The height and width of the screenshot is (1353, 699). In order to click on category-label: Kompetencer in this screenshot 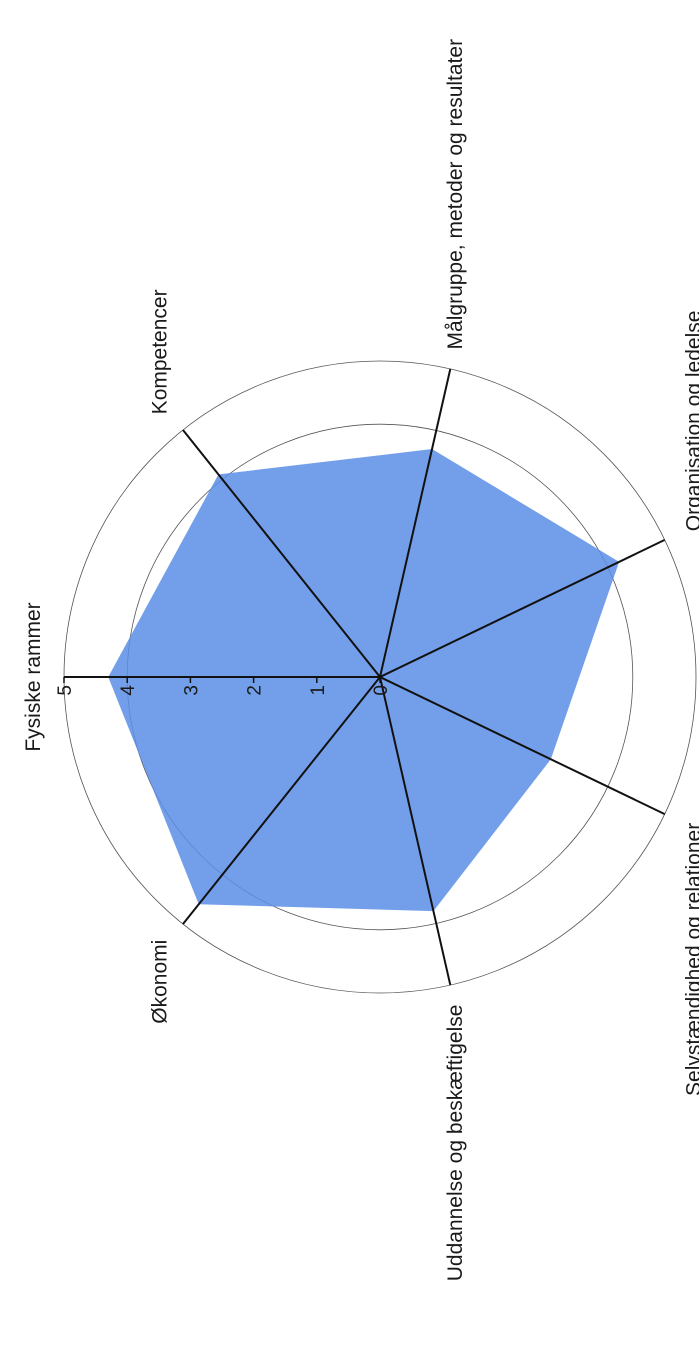, I will do `click(160, 351)`.